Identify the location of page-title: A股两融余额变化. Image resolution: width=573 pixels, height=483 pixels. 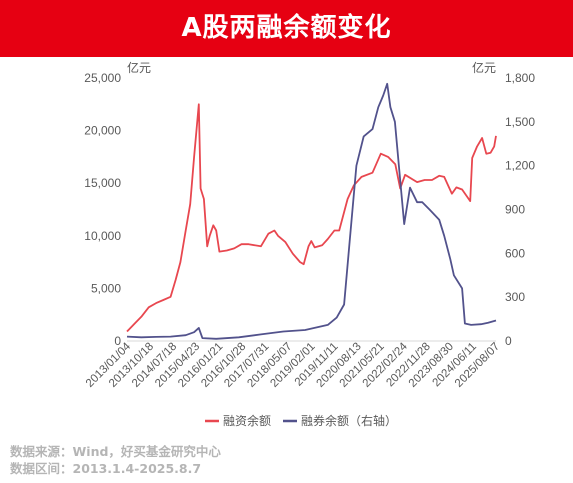
(286, 28).